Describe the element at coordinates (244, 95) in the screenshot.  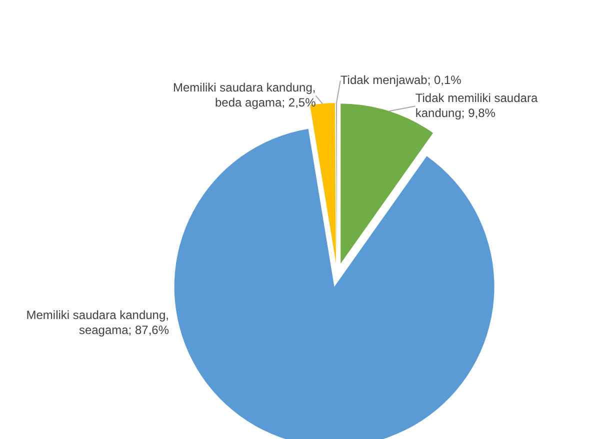
I see `slice-label: Memiliki saudara kandung, beda agama; 2,5%` at that location.